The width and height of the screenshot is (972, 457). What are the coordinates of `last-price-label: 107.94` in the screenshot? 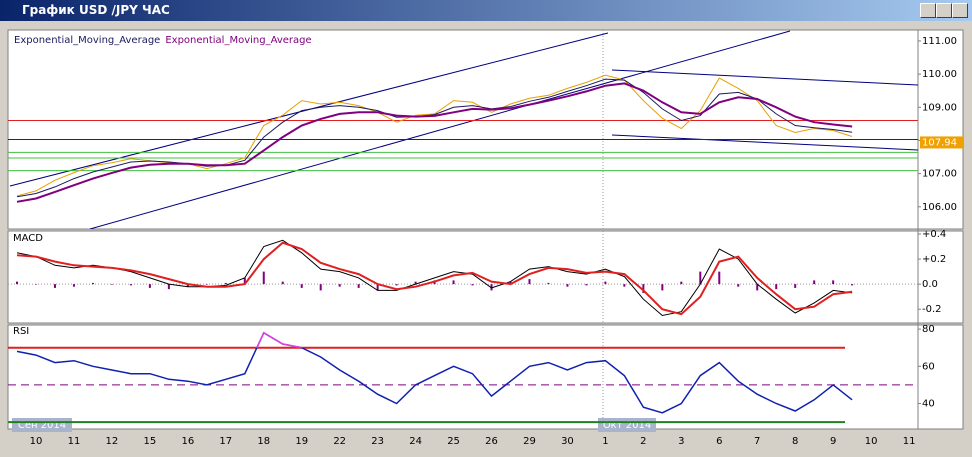 It's located at (939, 142).